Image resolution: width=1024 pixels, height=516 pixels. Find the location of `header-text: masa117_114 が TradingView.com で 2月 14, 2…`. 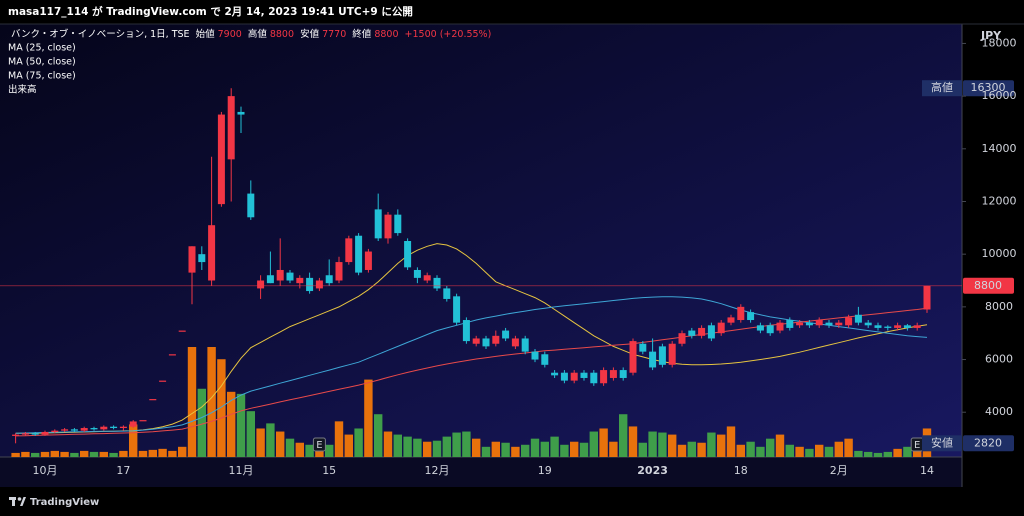

header-text: masa117_114 が TradingView.com で 2月 14, 2… is located at coordinates (210, 11).